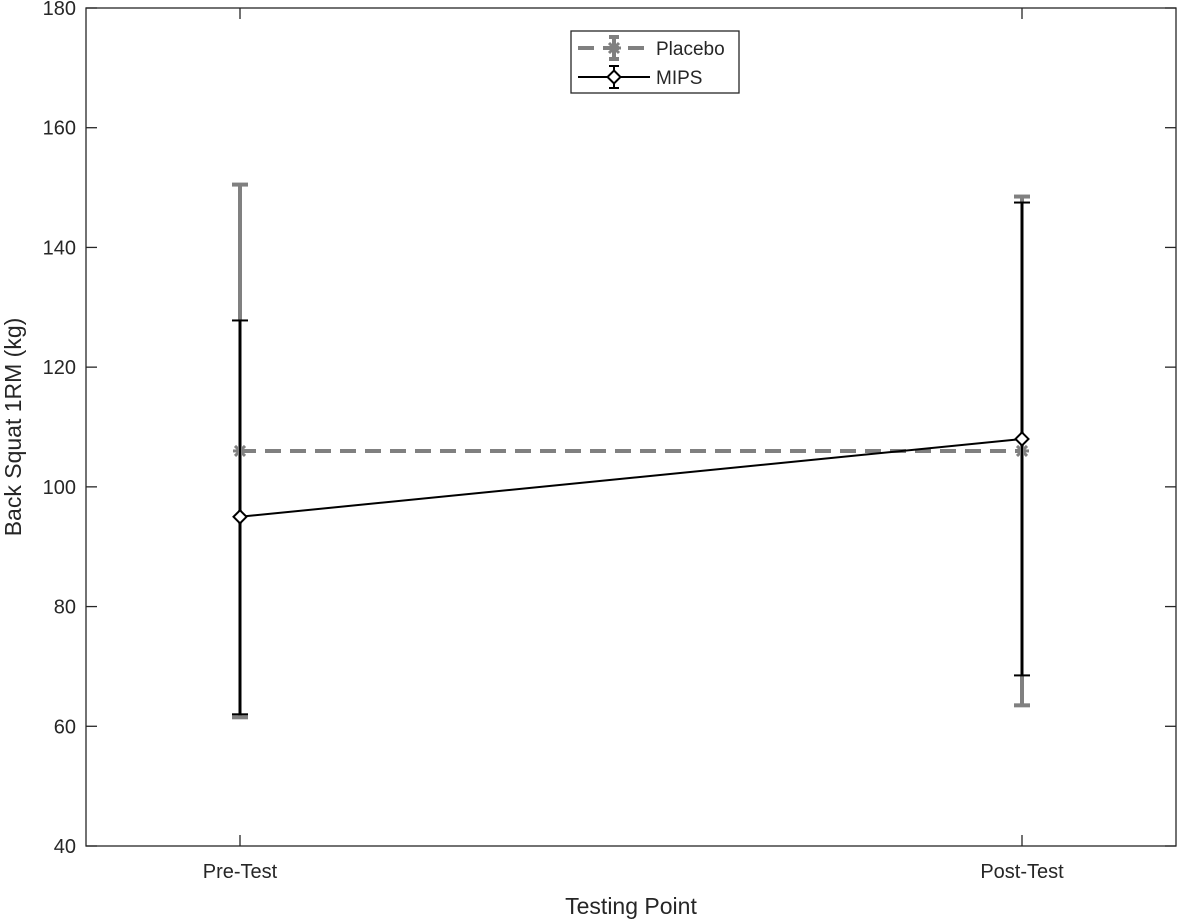 Image resolution: width=1181 pixels, height=922 pixels. Describe the element at coordinates (65, 847) in the screenshot. I see `y-tick-label: 40` at that location.